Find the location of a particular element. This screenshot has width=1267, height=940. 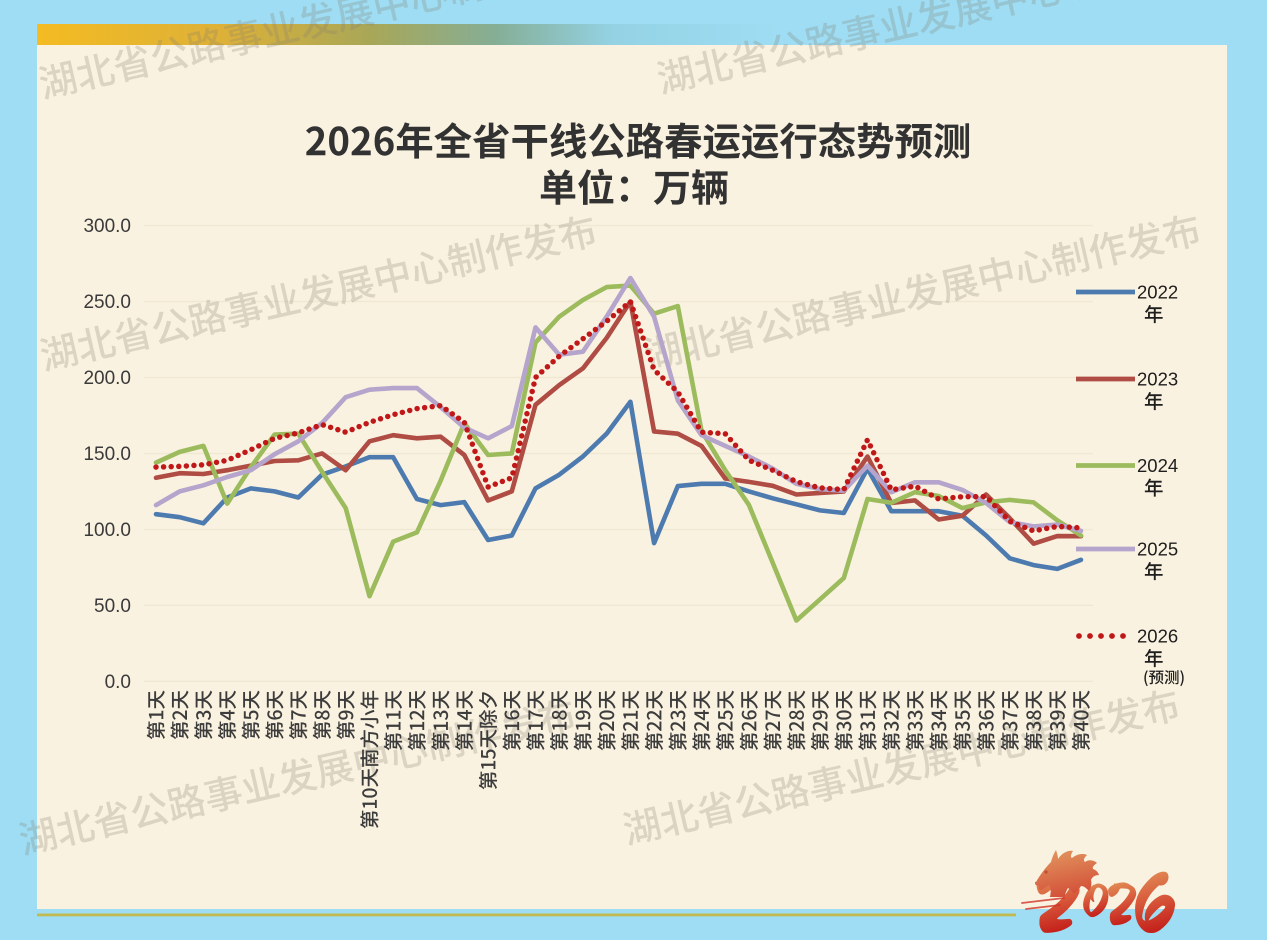

svg-text: 50.0 is located at coordinates (112, 606).